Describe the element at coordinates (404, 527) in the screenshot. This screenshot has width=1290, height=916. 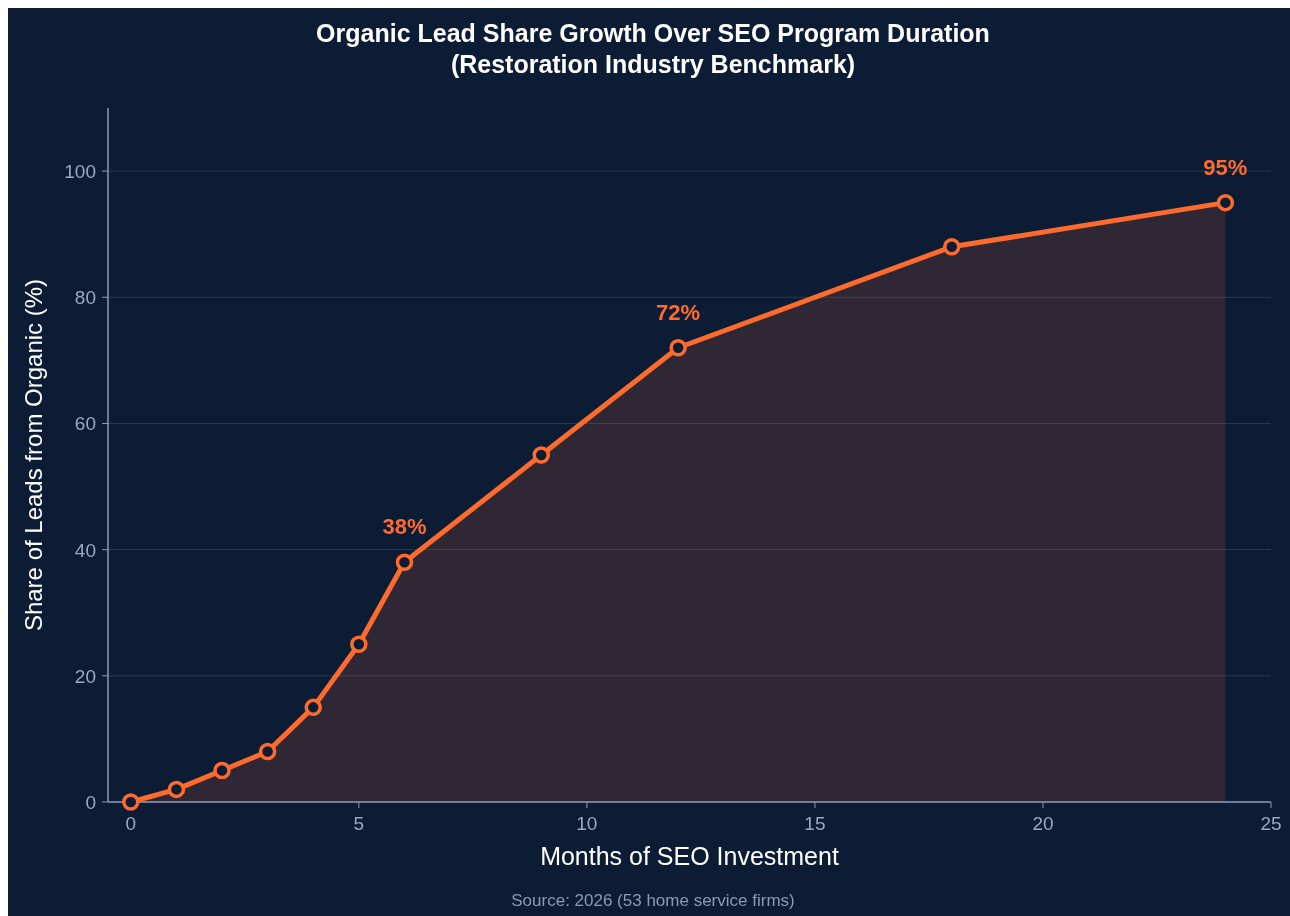
I see `data-label: 38%` at that location.